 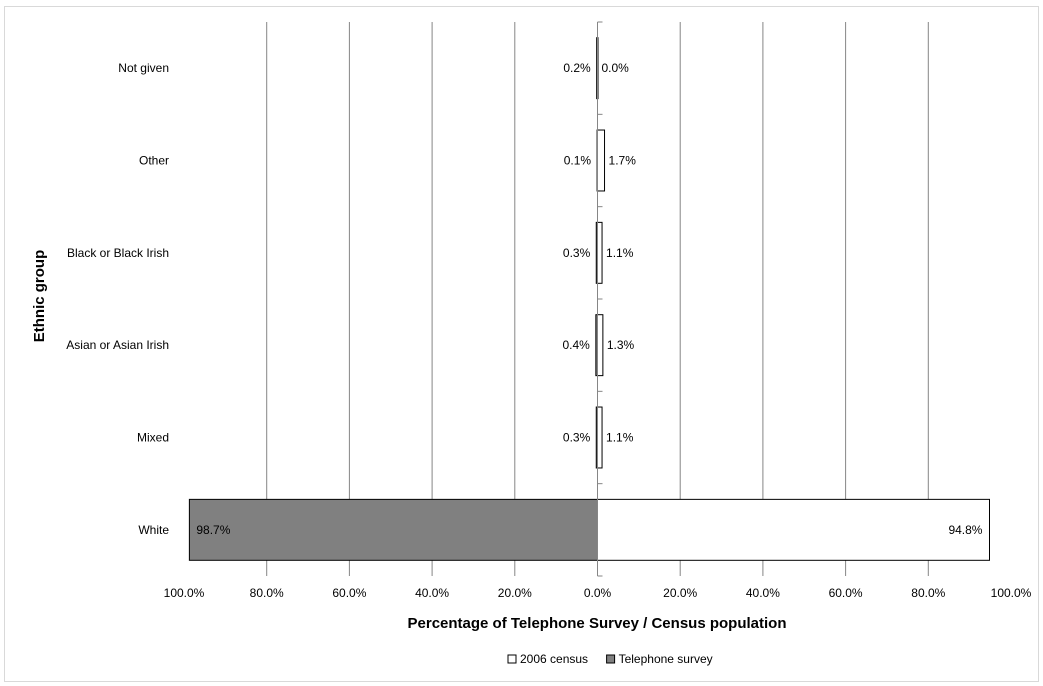 What do you see at coordinates (965, 530) in the screenshot?
I see `data-label-2006-census: 94.8%` at bounding box center [965, 530].